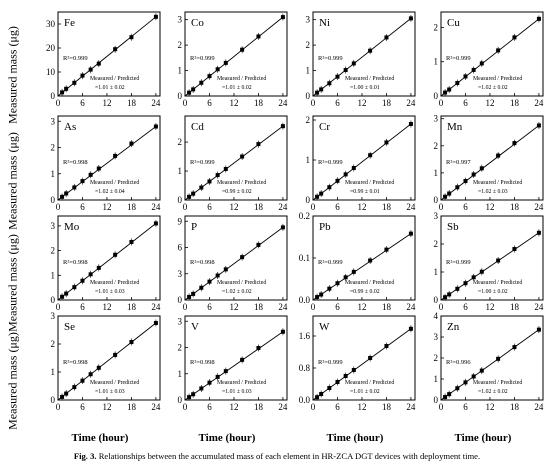  I want to click on r-squared-label: R²=0.998, so click(75, 262).